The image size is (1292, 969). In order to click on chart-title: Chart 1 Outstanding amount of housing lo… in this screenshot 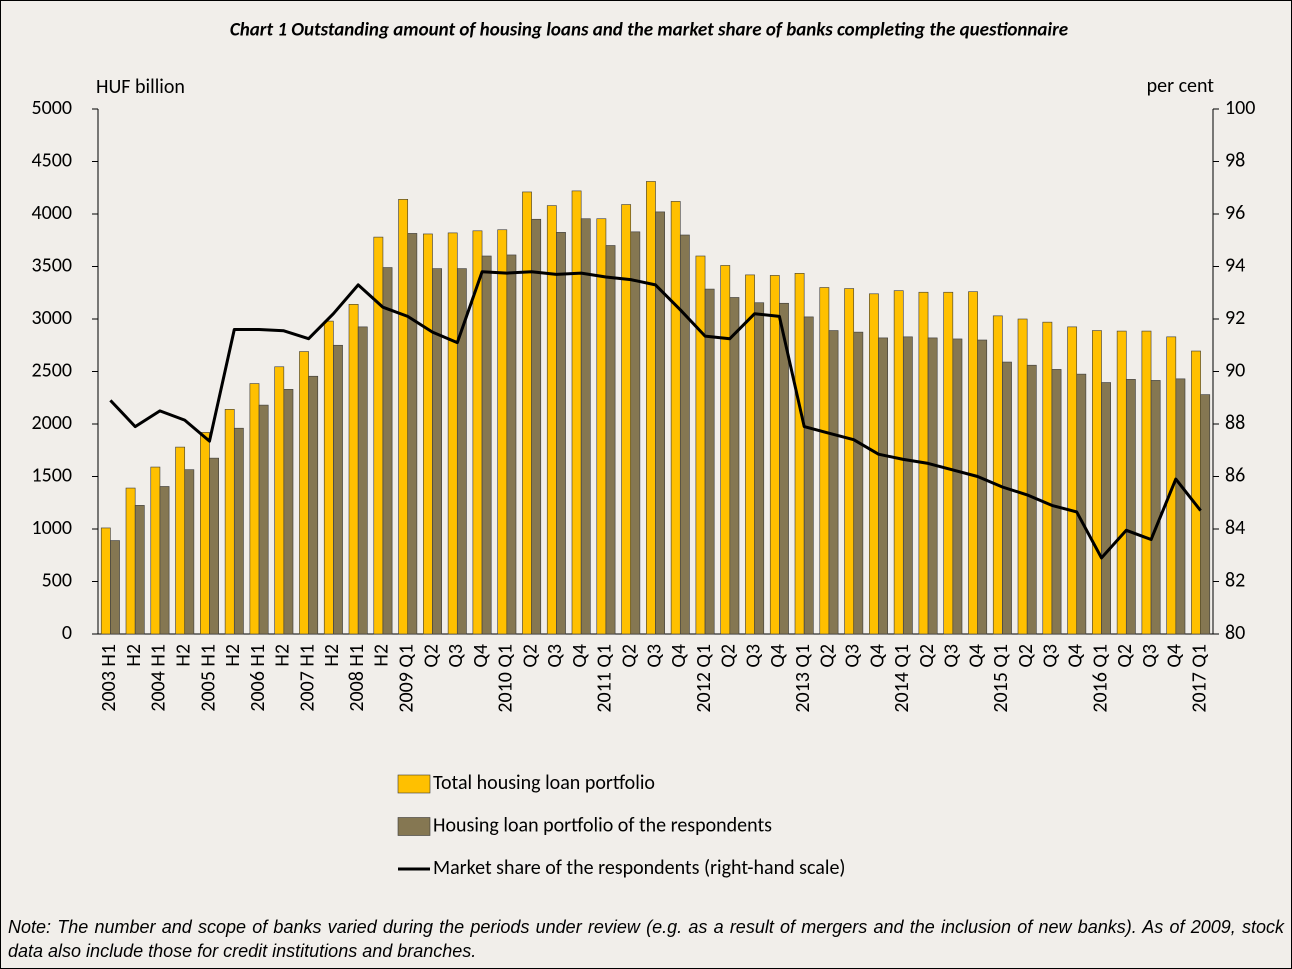, I will do `click(649, 30)`.